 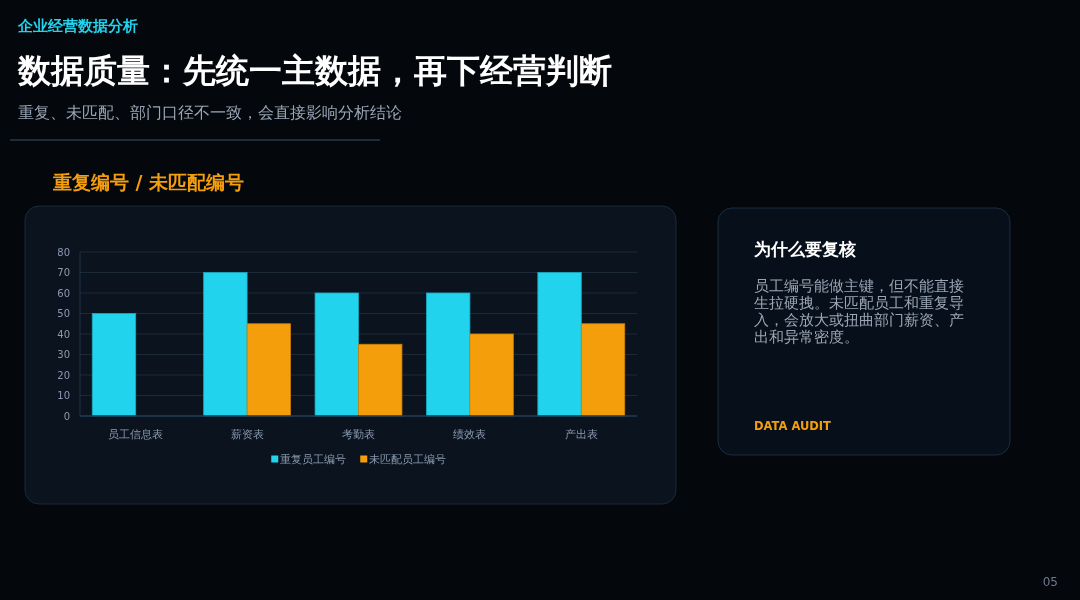 What do you see at coordinates (470, 434) in the screenshot?
I see `x-tick-label: 绩效表` at bounding box center [470, 434].